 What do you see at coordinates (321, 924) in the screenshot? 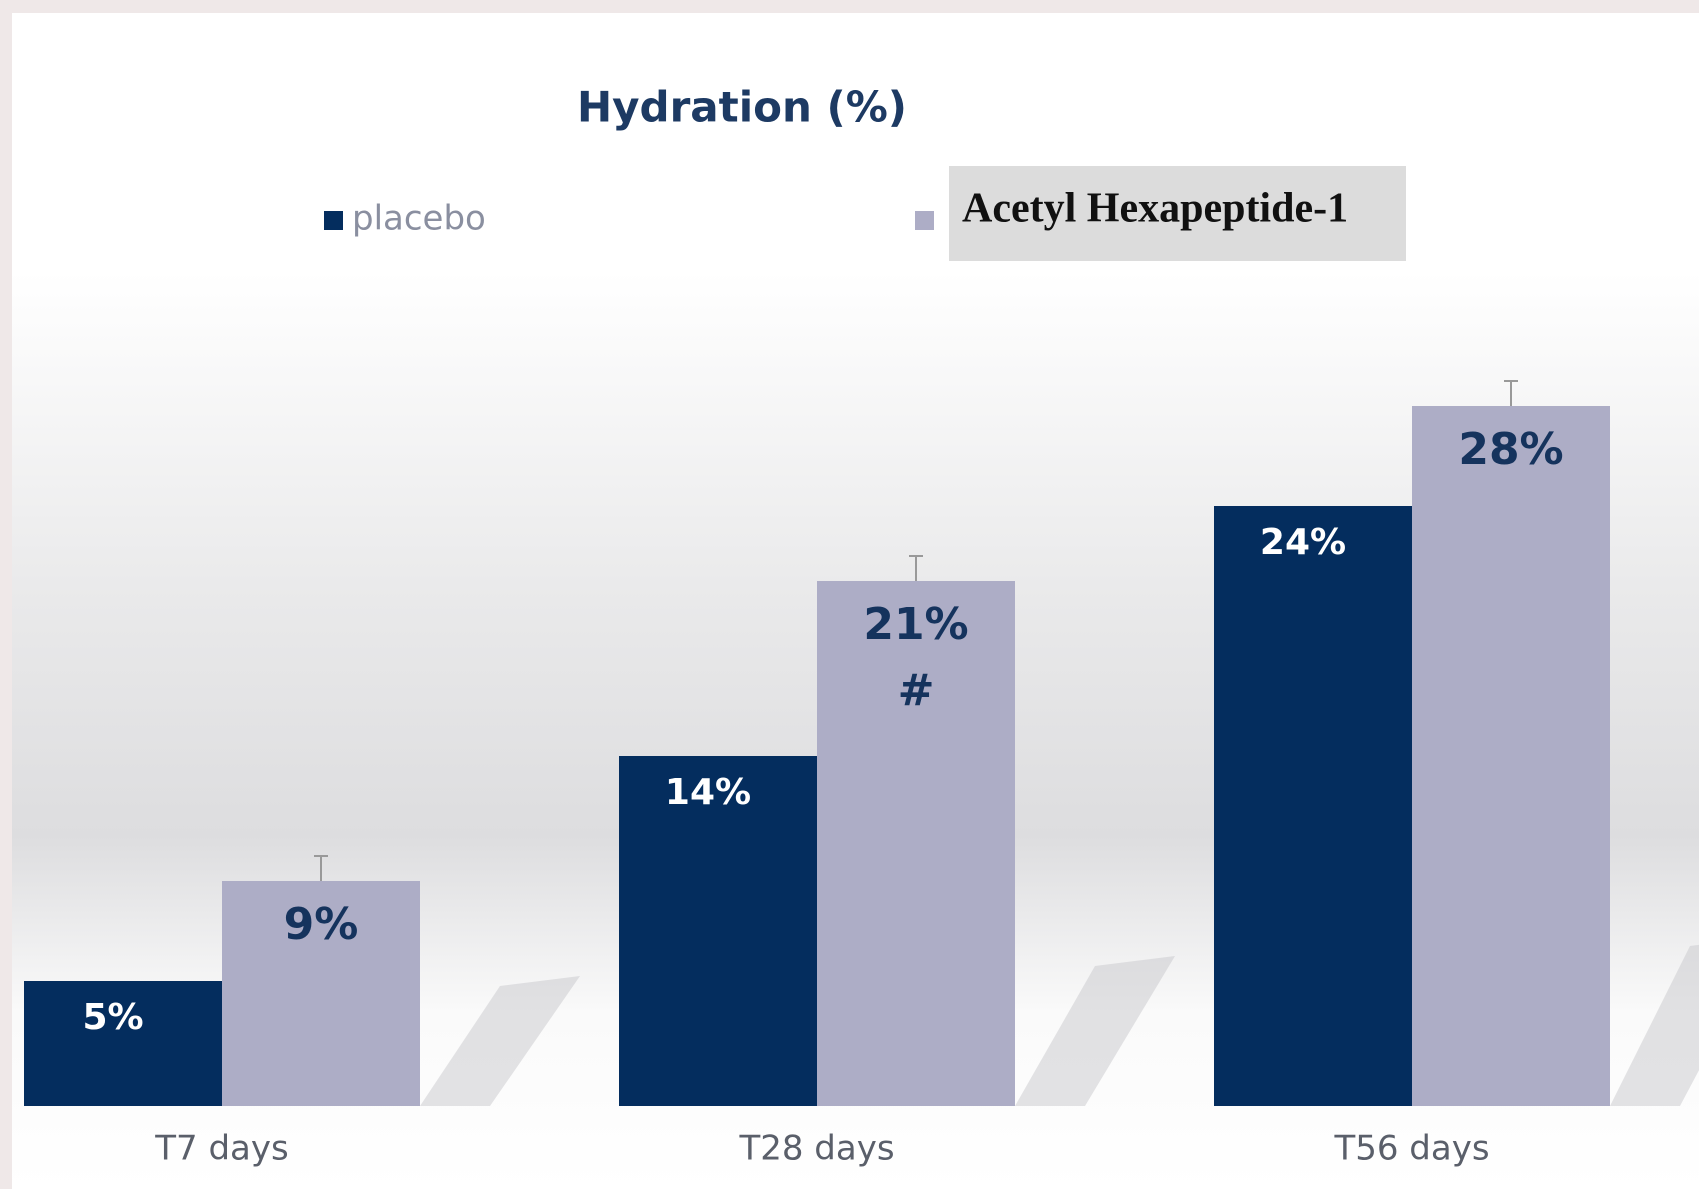
I see `value-label: 9%` at bounding box center [321, 924].